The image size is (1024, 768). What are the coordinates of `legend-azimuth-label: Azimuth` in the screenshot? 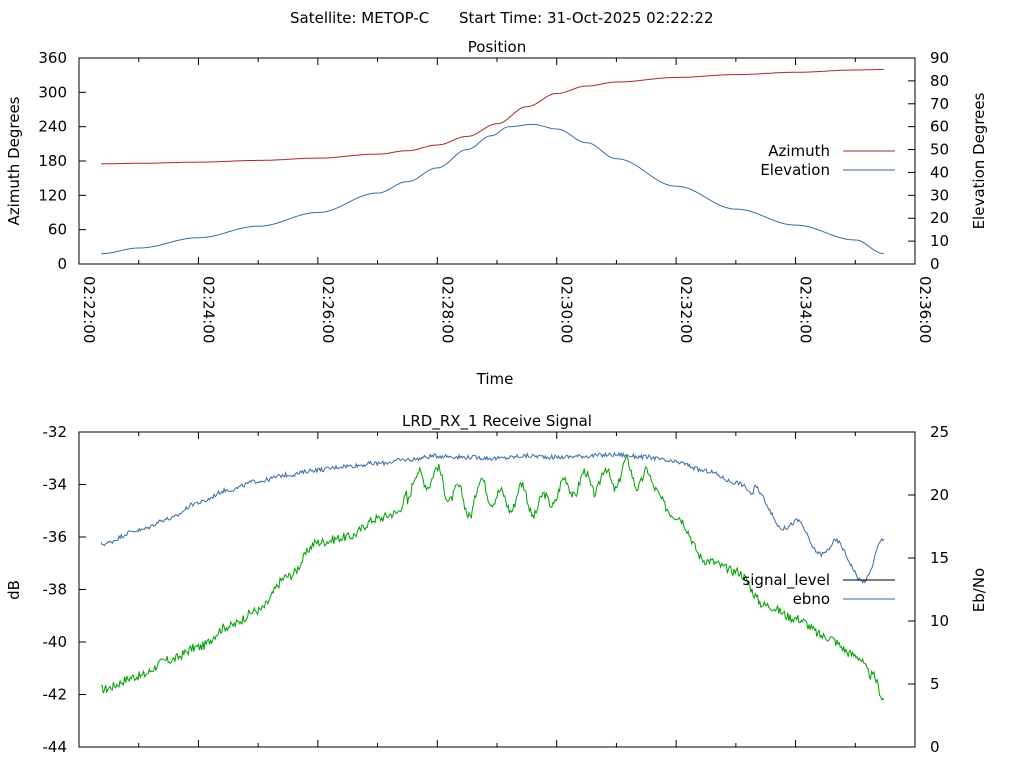 It's located at (799, 151).